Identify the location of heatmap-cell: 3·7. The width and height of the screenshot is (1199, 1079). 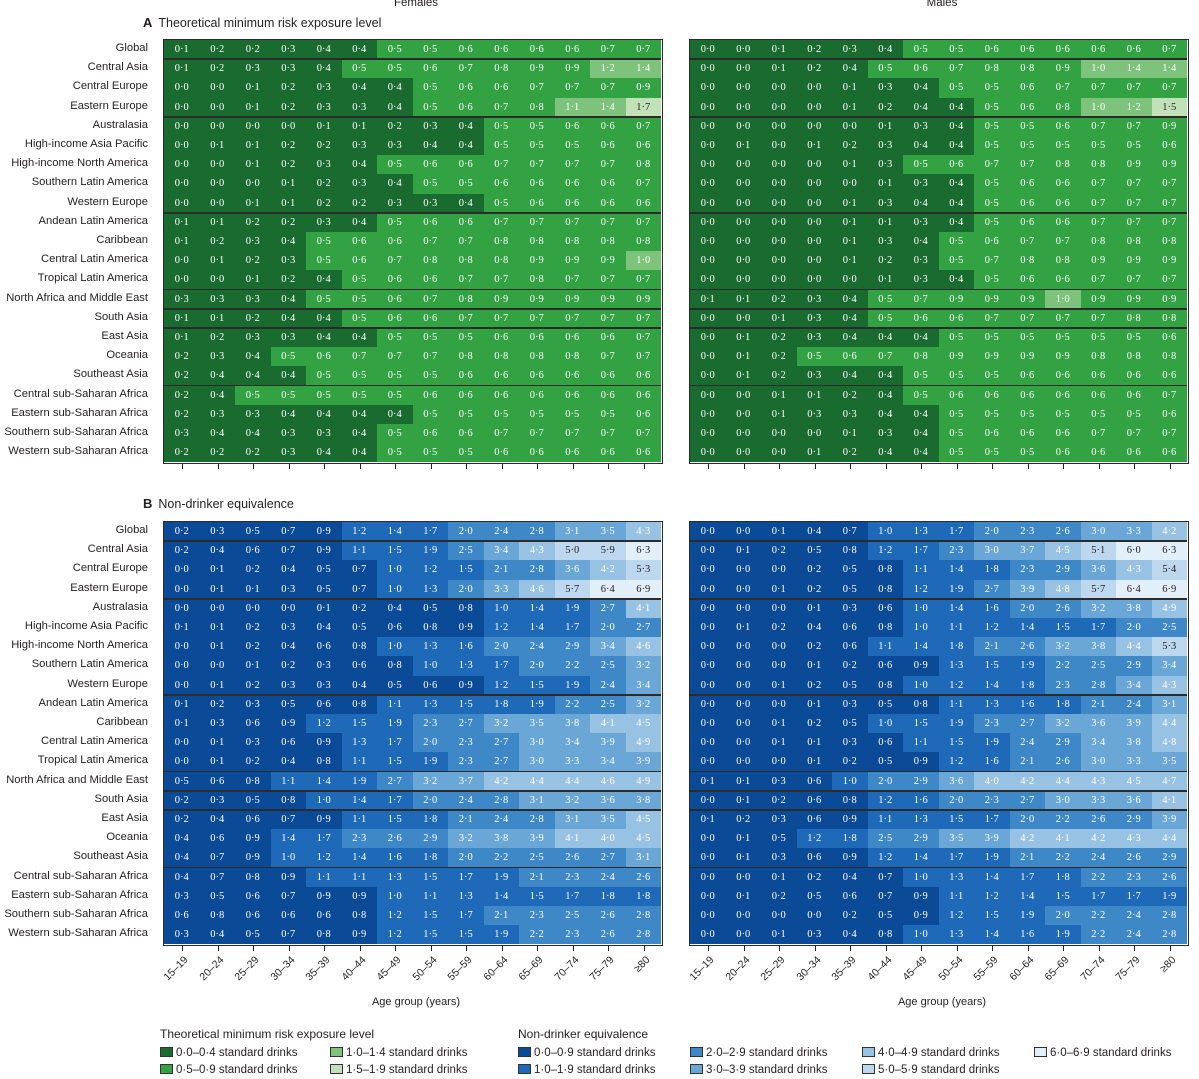
(1027, 551).